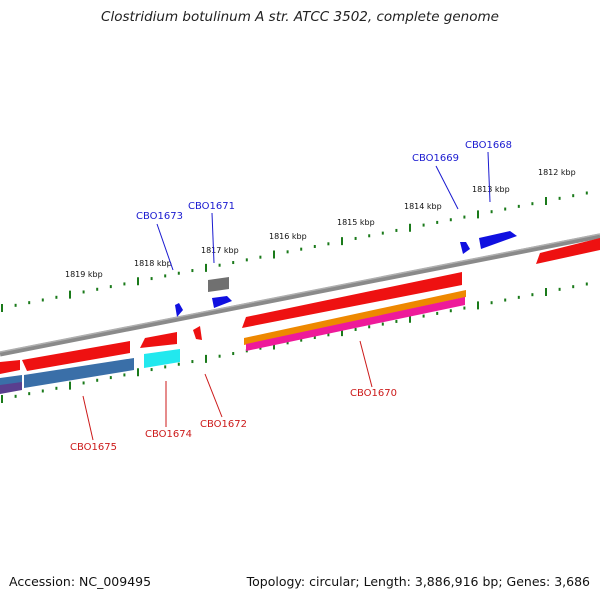  Describe the element at coordinates (80, 581) in the screenshot. I see `accession-label: Accession: NC_009495` at that location.